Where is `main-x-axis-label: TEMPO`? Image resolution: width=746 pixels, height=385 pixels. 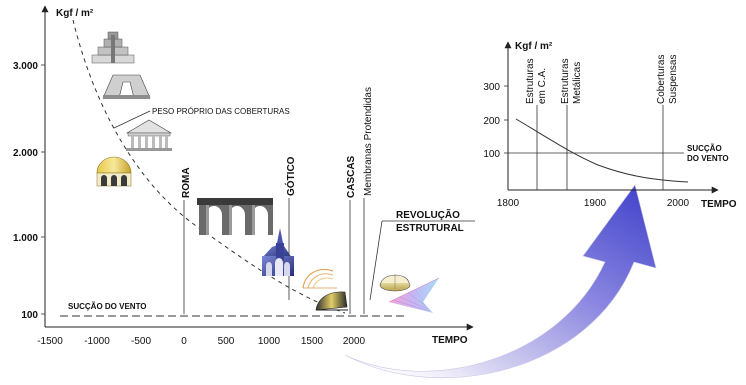 main-x-axis-label: TEMPO is located at coordinates (450, 340).